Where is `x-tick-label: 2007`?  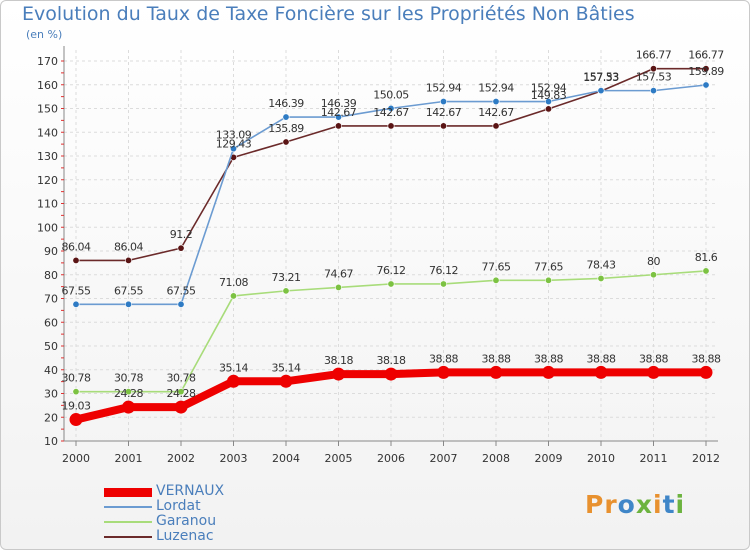
x-tick-label: 2007 is located at coordinates (444, 458).